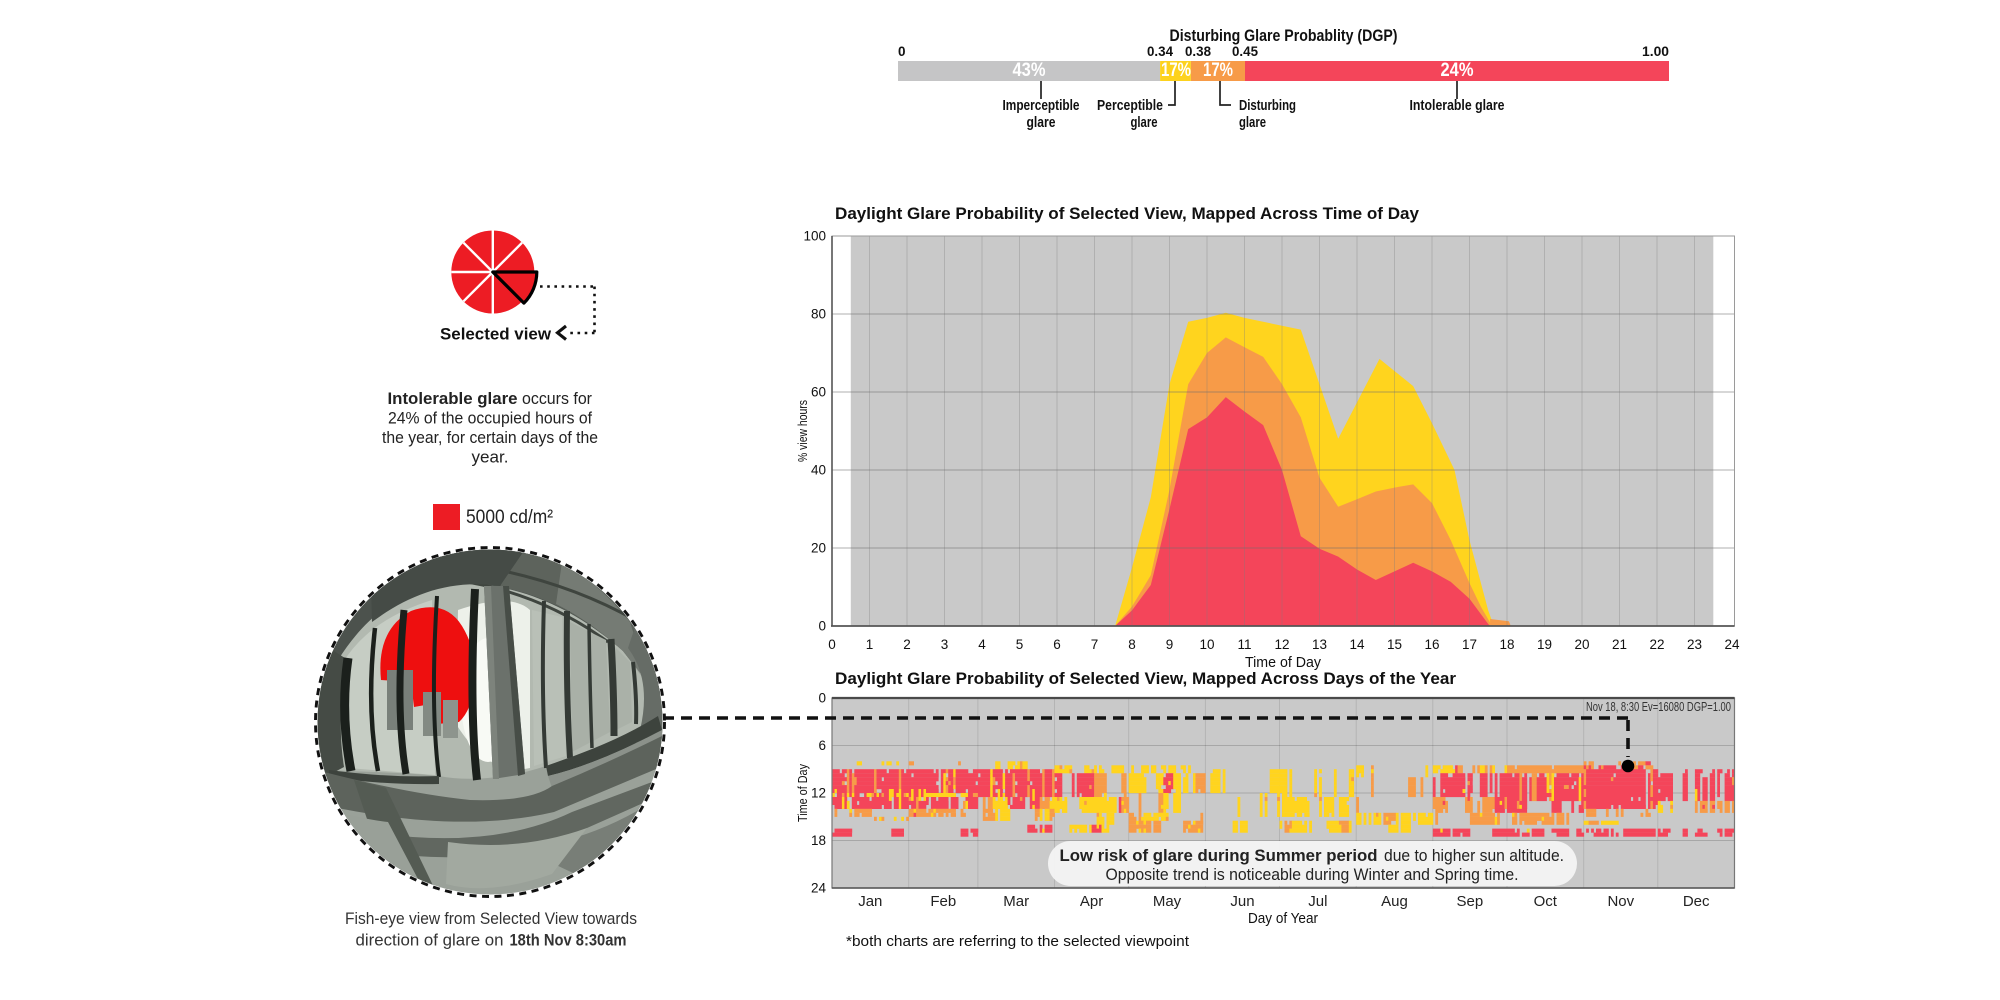 This screenshot has height=1000, width=2000. Describe the element at coordinates (1245, 51) in the screenshot. I see `svg-text: 0.45` at that location.